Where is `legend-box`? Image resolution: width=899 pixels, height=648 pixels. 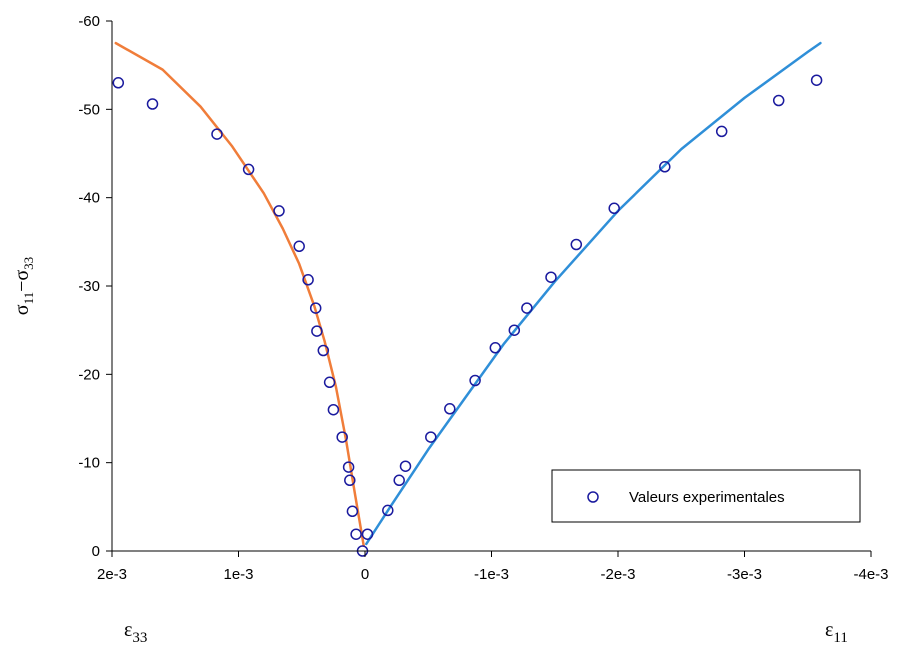
legend-box is located at coordinates (706, 496).